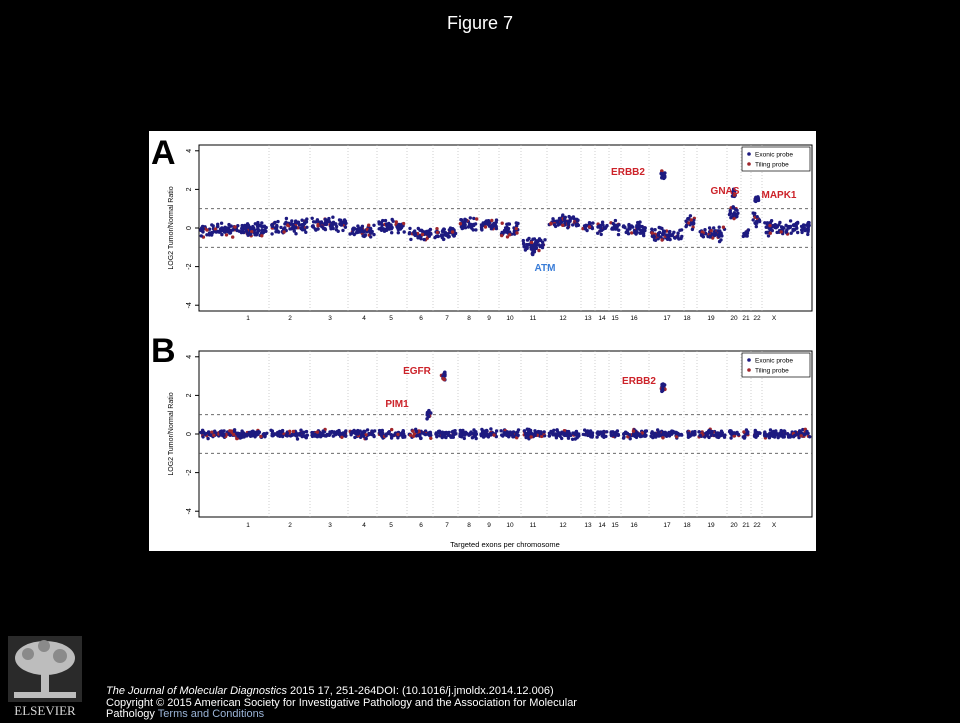 This screenshot has height=723, width=960. What do you see at coordinates (211, 714) in the screenshot?
I see `terms-link: Terms and Conditions` at bounding box center [211, 714].